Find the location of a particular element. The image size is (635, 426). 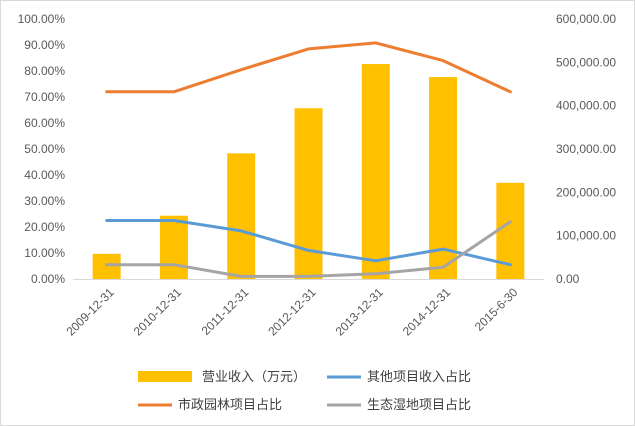

y-right-tick-label: 300,000.00 is located at coordinates (586, 149).